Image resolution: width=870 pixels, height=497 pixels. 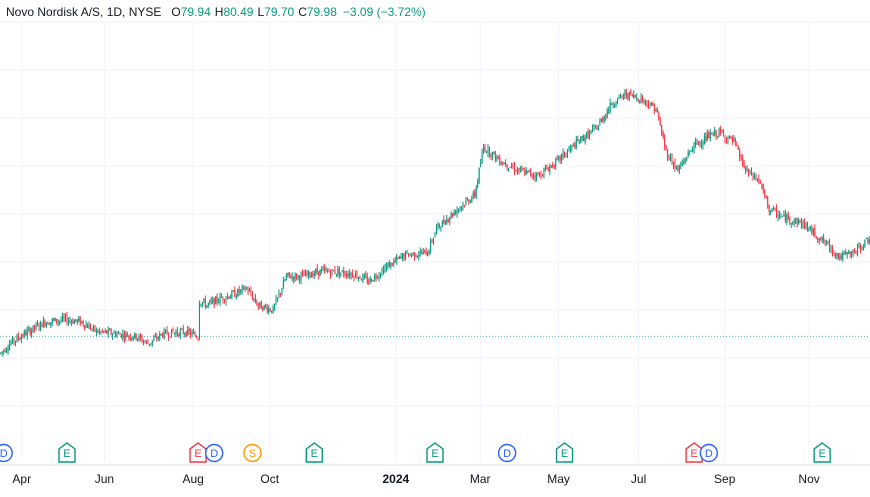 I want to click on x-tick-label: Jun, so click(x=104, y=479).